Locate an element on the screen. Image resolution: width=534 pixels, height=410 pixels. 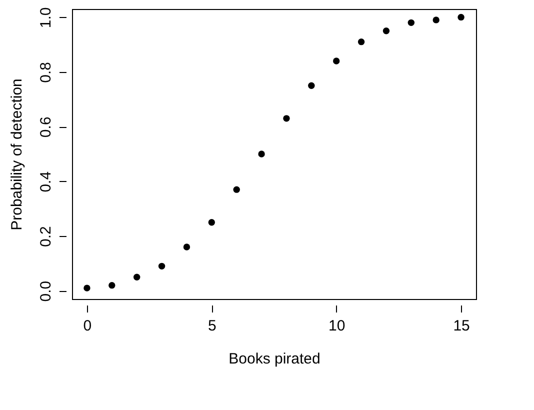
x-tick-label: 0 is located at coordinates (87, 326).